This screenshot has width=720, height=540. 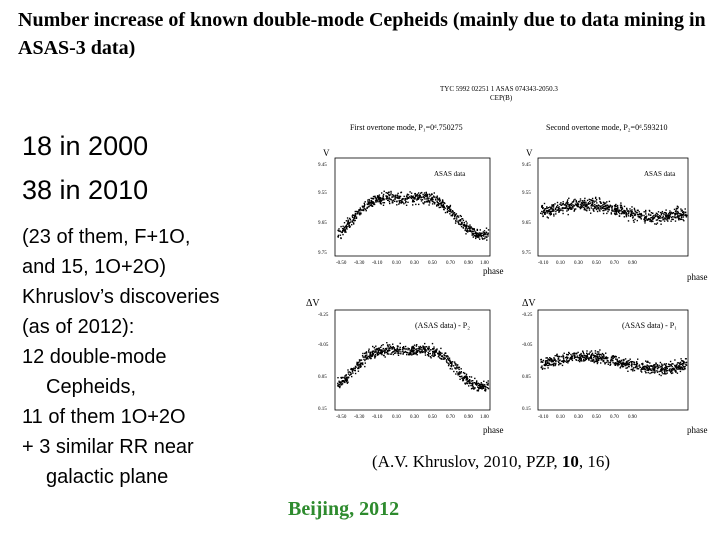 What do you see at coordinates (484, 417) in the screenshot?
I see `svg-text: 1.00` at bounding box center [484, 417].